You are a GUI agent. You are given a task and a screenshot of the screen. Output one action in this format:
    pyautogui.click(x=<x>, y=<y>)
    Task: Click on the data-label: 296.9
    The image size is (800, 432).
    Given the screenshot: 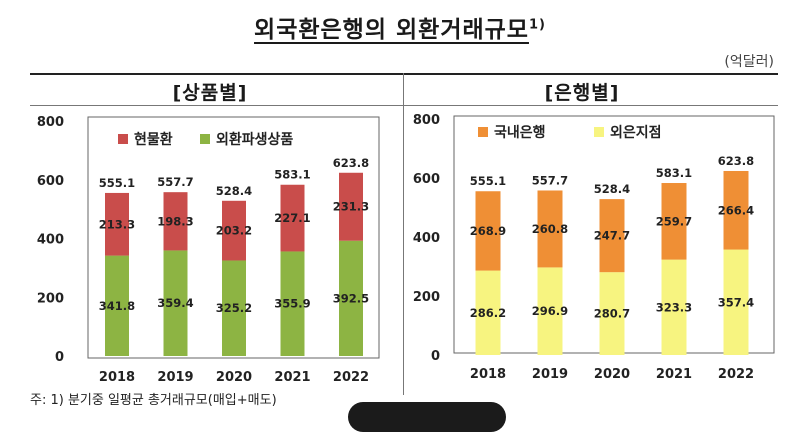 What is the action you would take?
    pyautogui.click(x=550, y=311)
    